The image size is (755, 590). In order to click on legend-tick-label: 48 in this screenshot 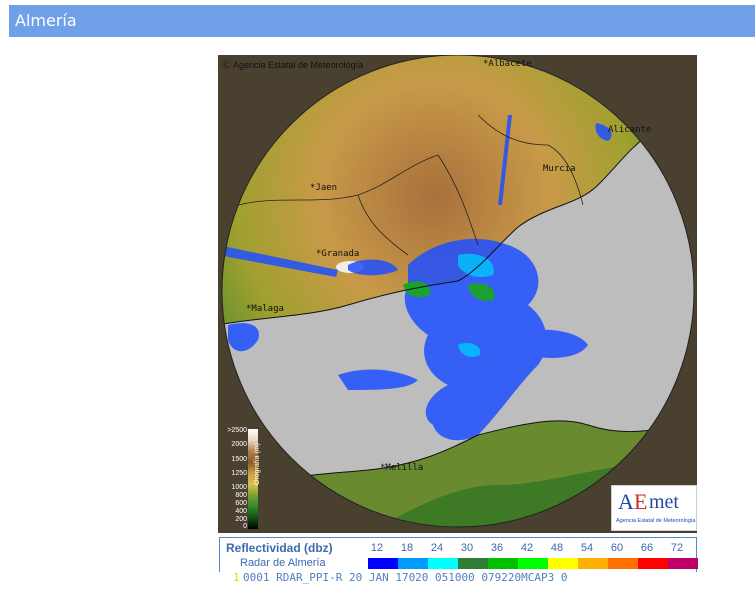, I will do `click(557, 548)`.